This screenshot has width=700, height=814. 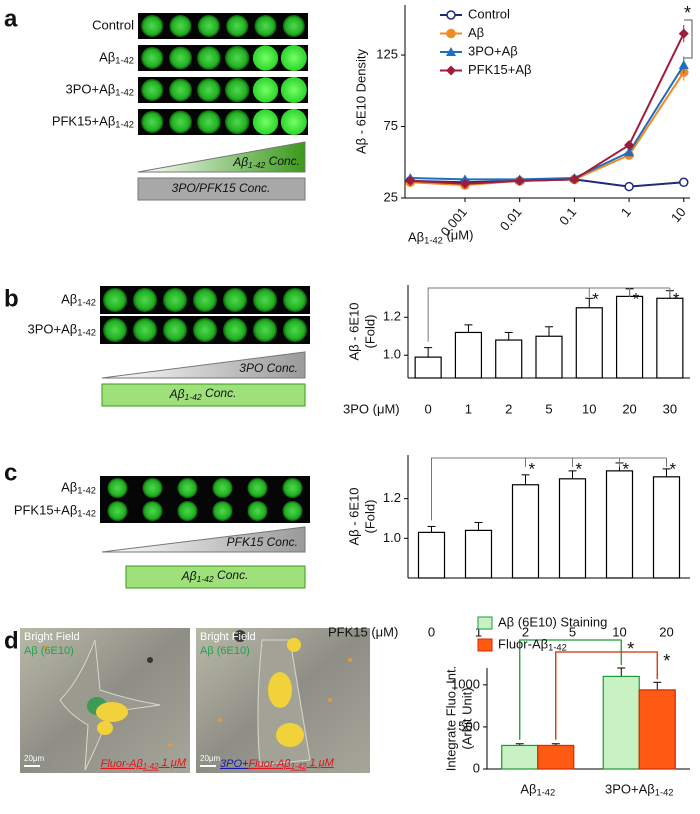 What do you see at coordinates (52, 637) in the screenshot?
I see `image-label: Bright Field` at bounding box center [52, 637].